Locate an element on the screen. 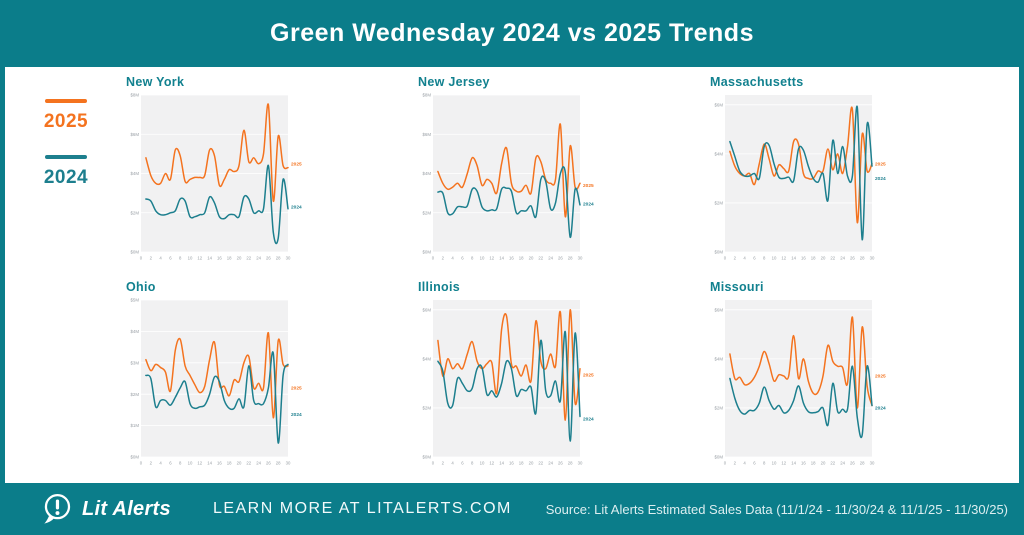  header-bar: Green Wednesday 2024 vs 2025 Trends is located at coordinates (512, 33).